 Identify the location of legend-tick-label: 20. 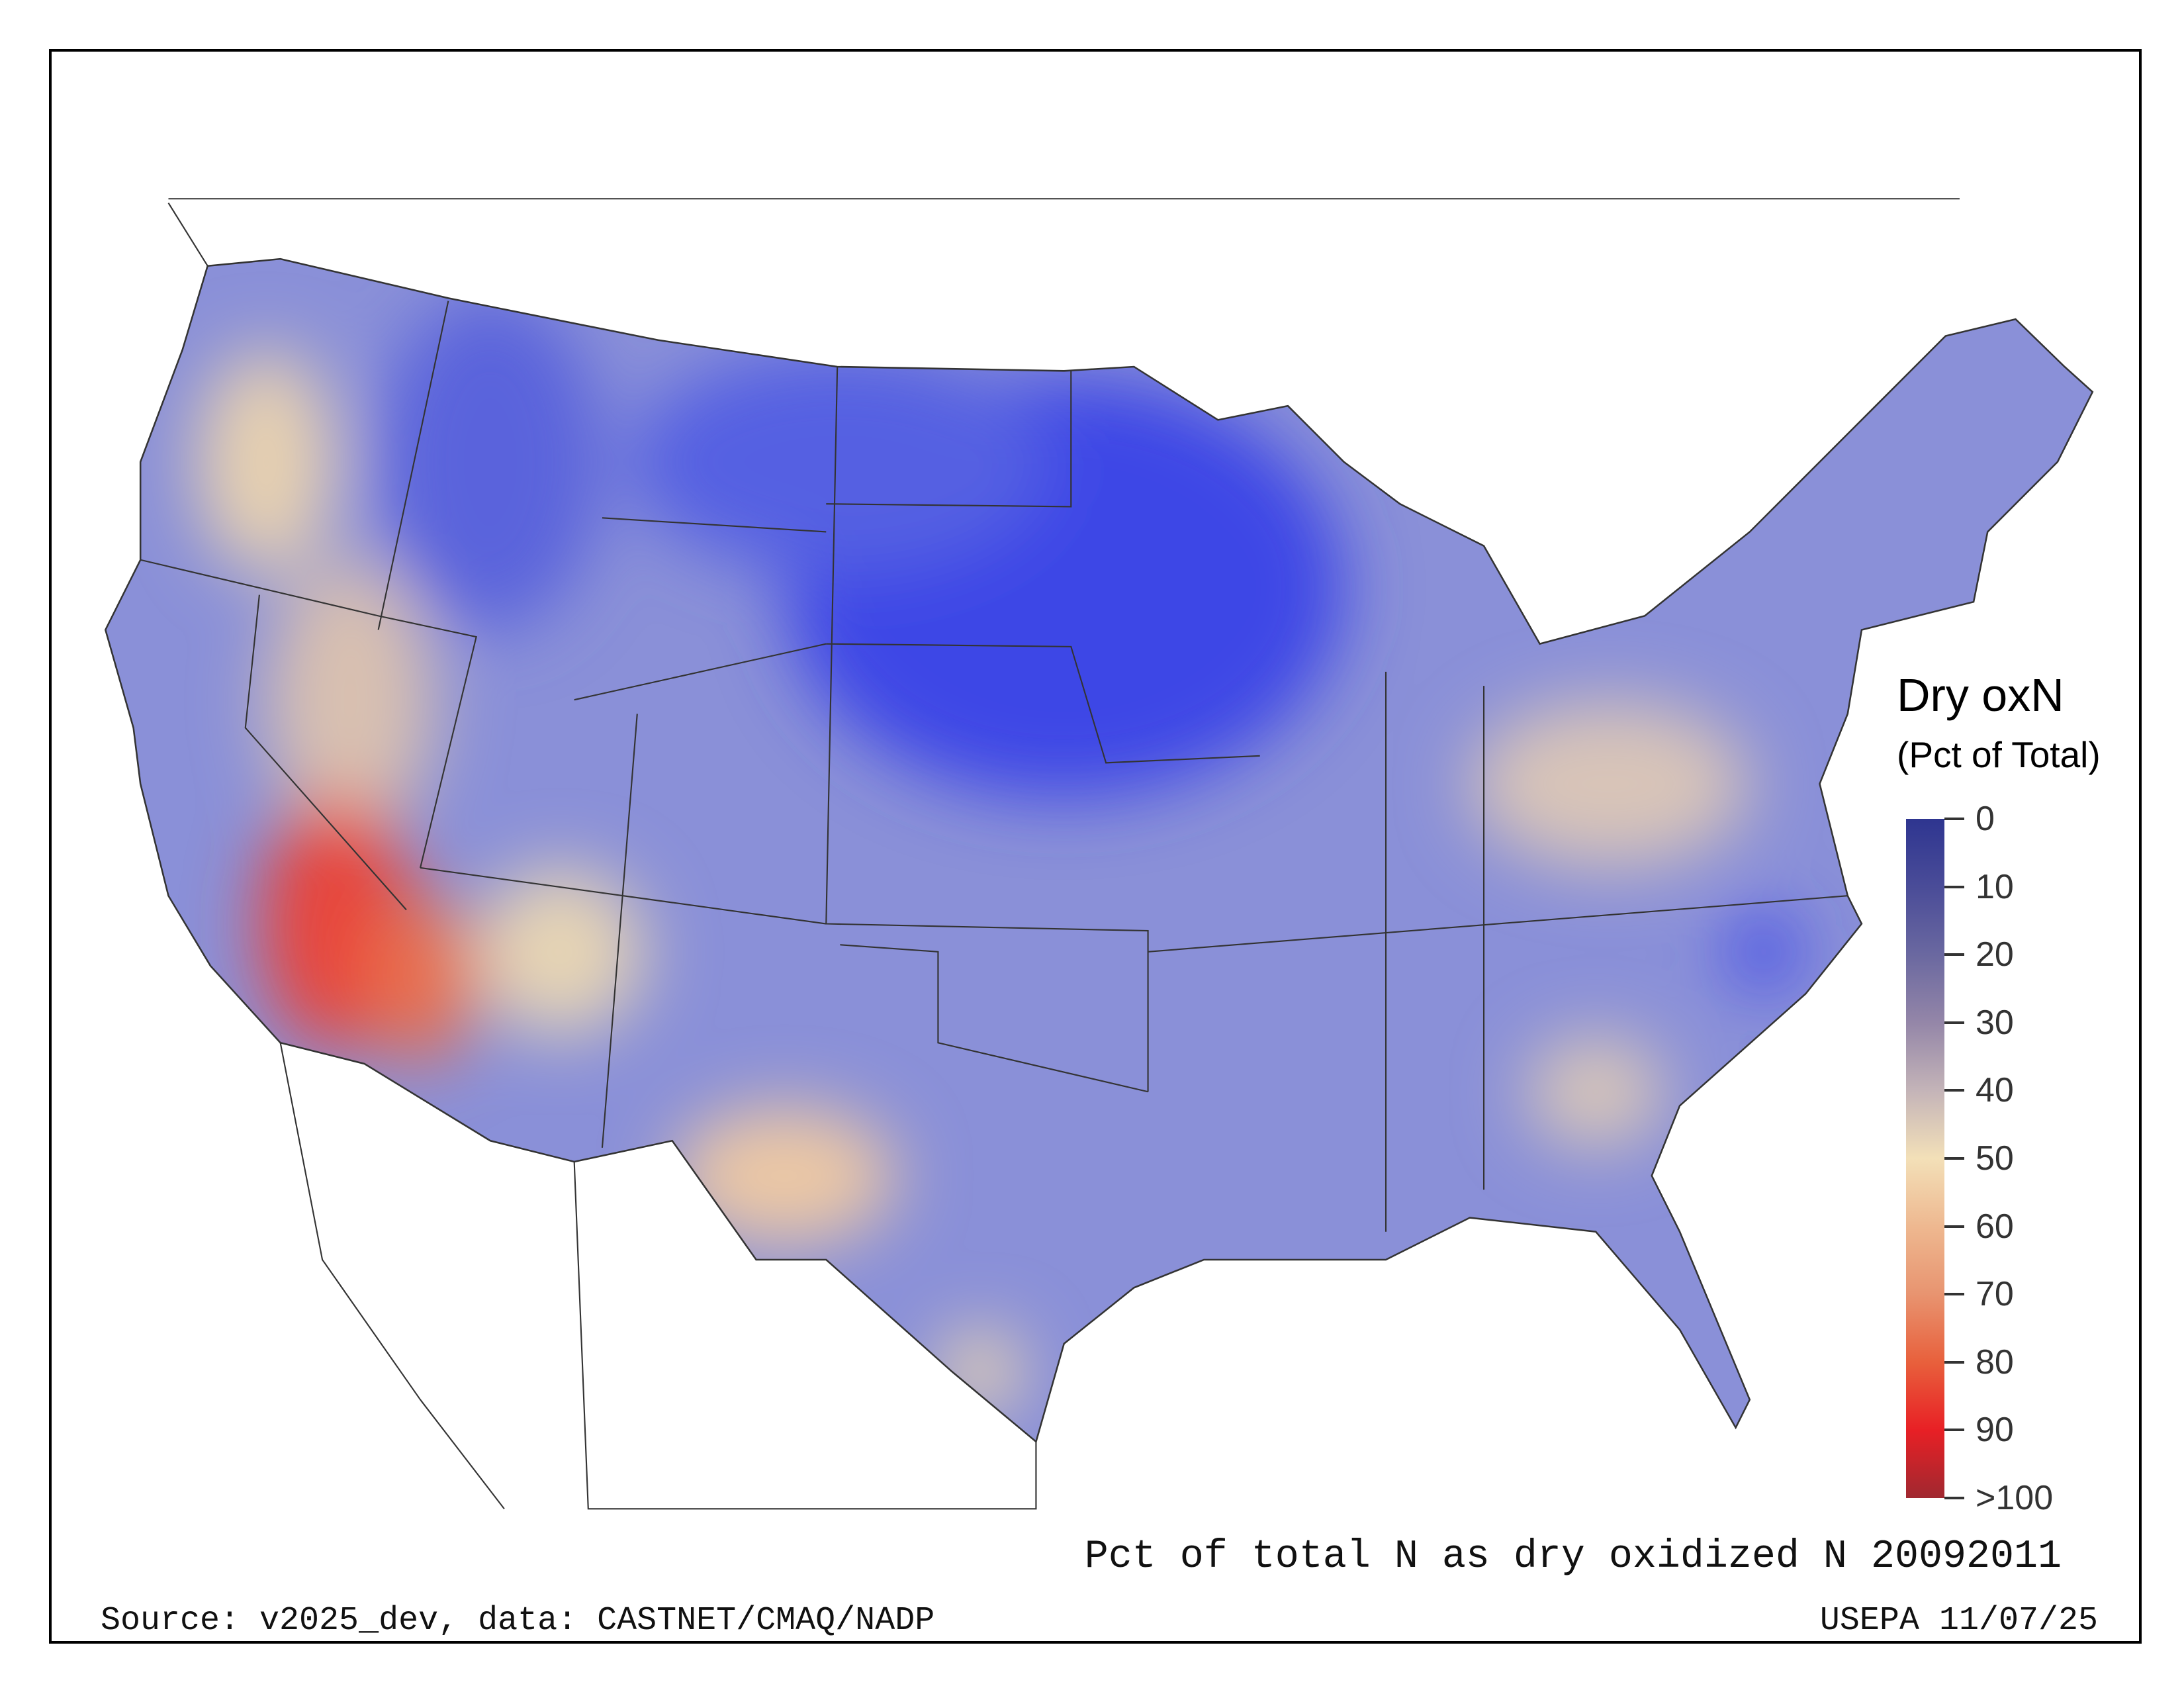
(1995, 954).